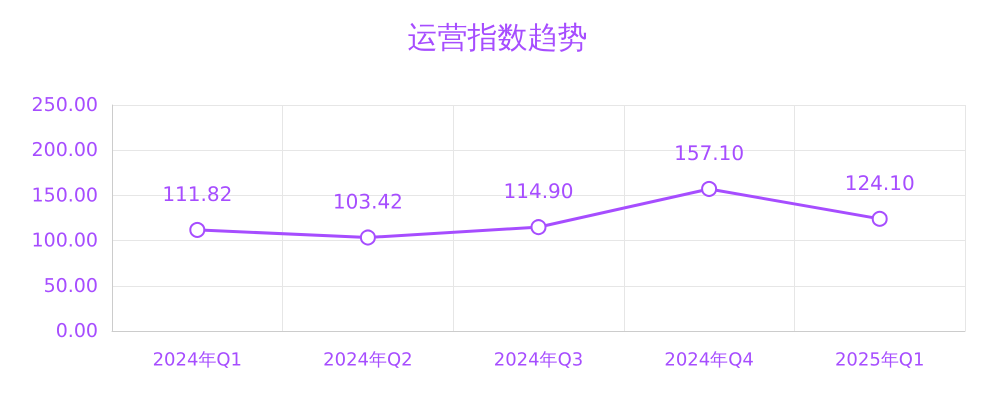 The width and height of the screenshot is (995, 415). Describe the element at coordinates (197, 194) in the screenshot. I see `data-label: 111.82` at that location.